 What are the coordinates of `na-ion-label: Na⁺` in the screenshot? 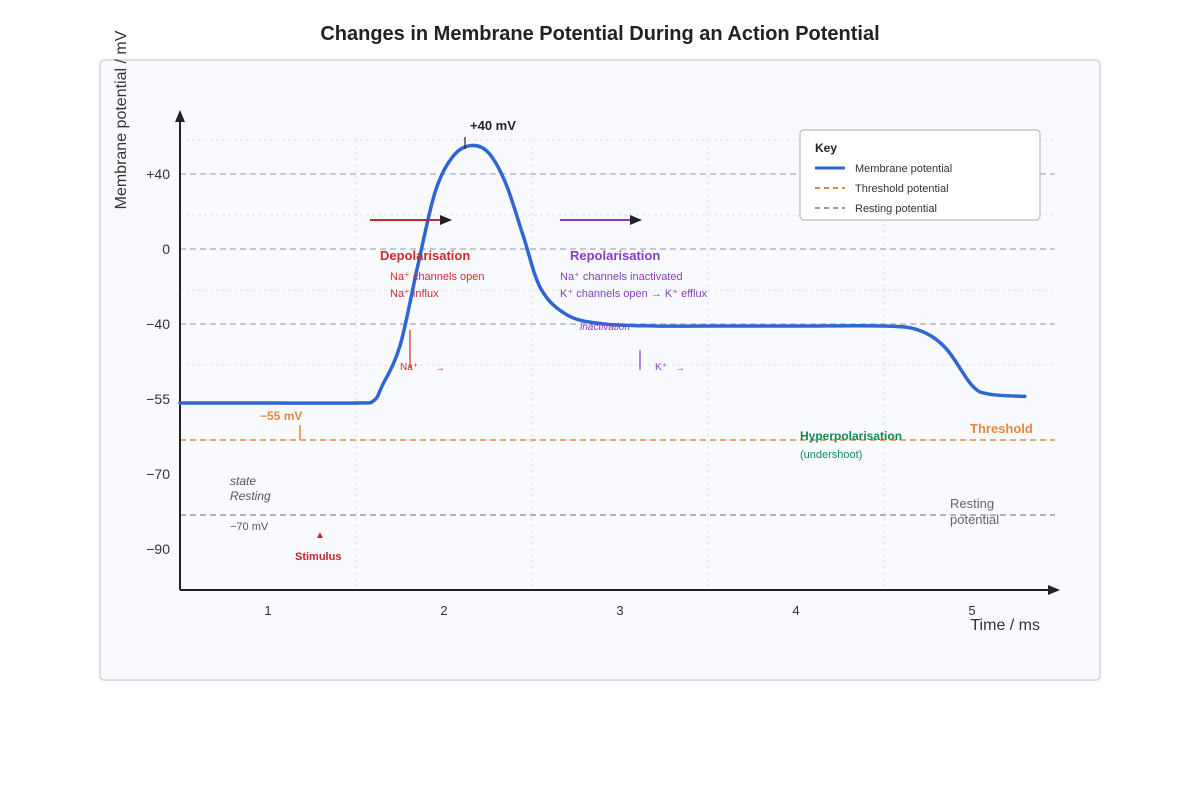 It's located at (409, 367).